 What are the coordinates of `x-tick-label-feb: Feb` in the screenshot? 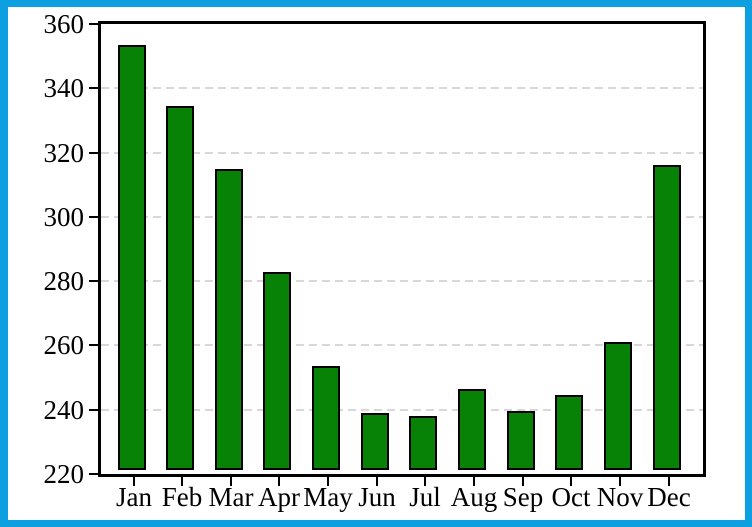 It's located at (182, 497).